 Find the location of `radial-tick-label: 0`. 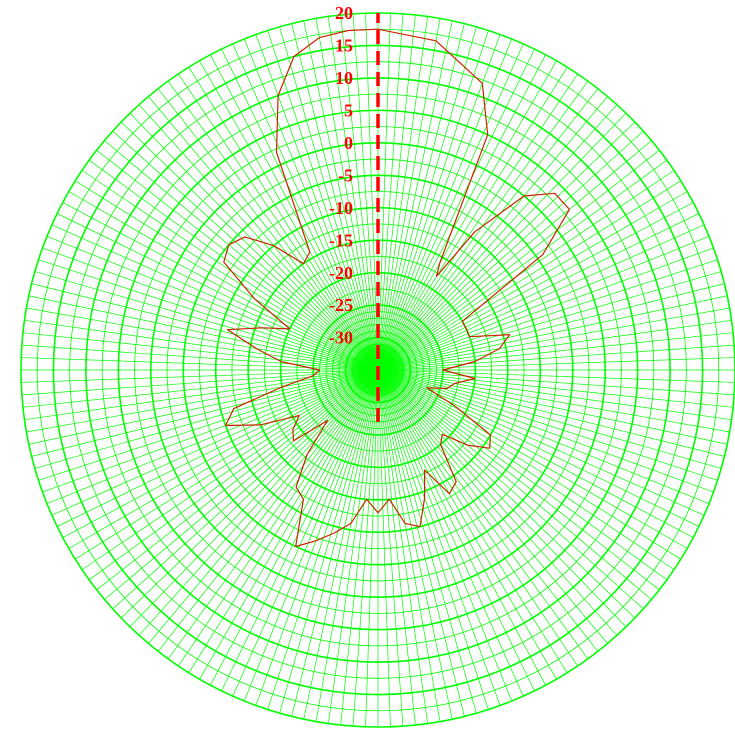

radial-tick-label: 0 is located at coordinates (348, 143).